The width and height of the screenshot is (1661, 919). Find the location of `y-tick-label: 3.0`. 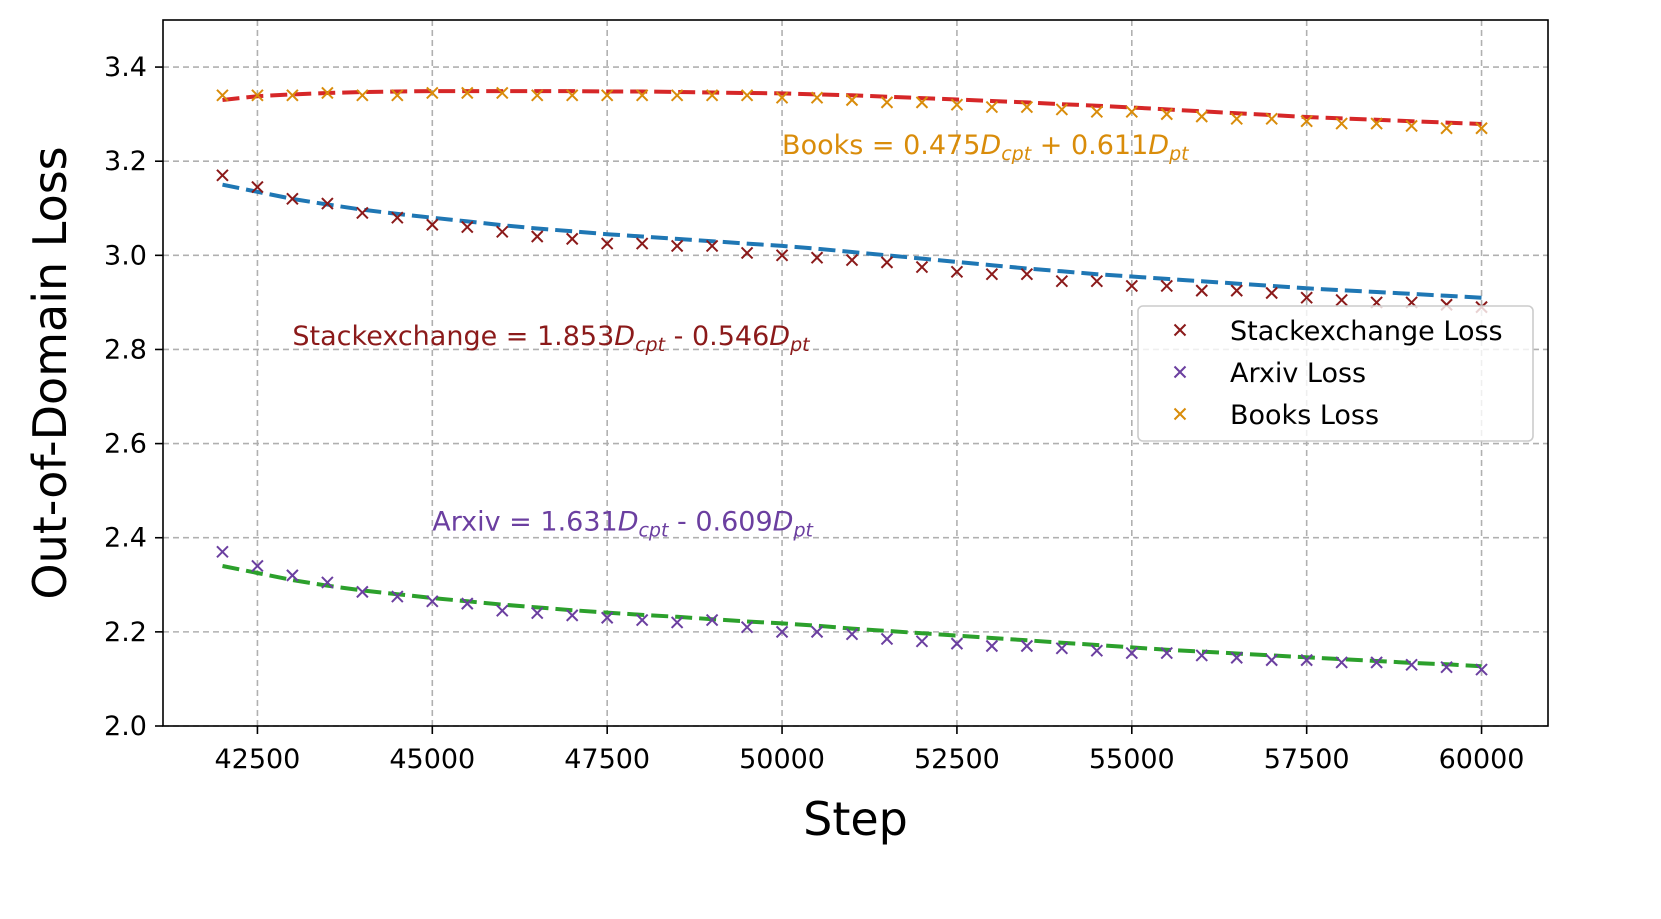

y-tick-label: 3.0 is located at coordinates (125, 255).